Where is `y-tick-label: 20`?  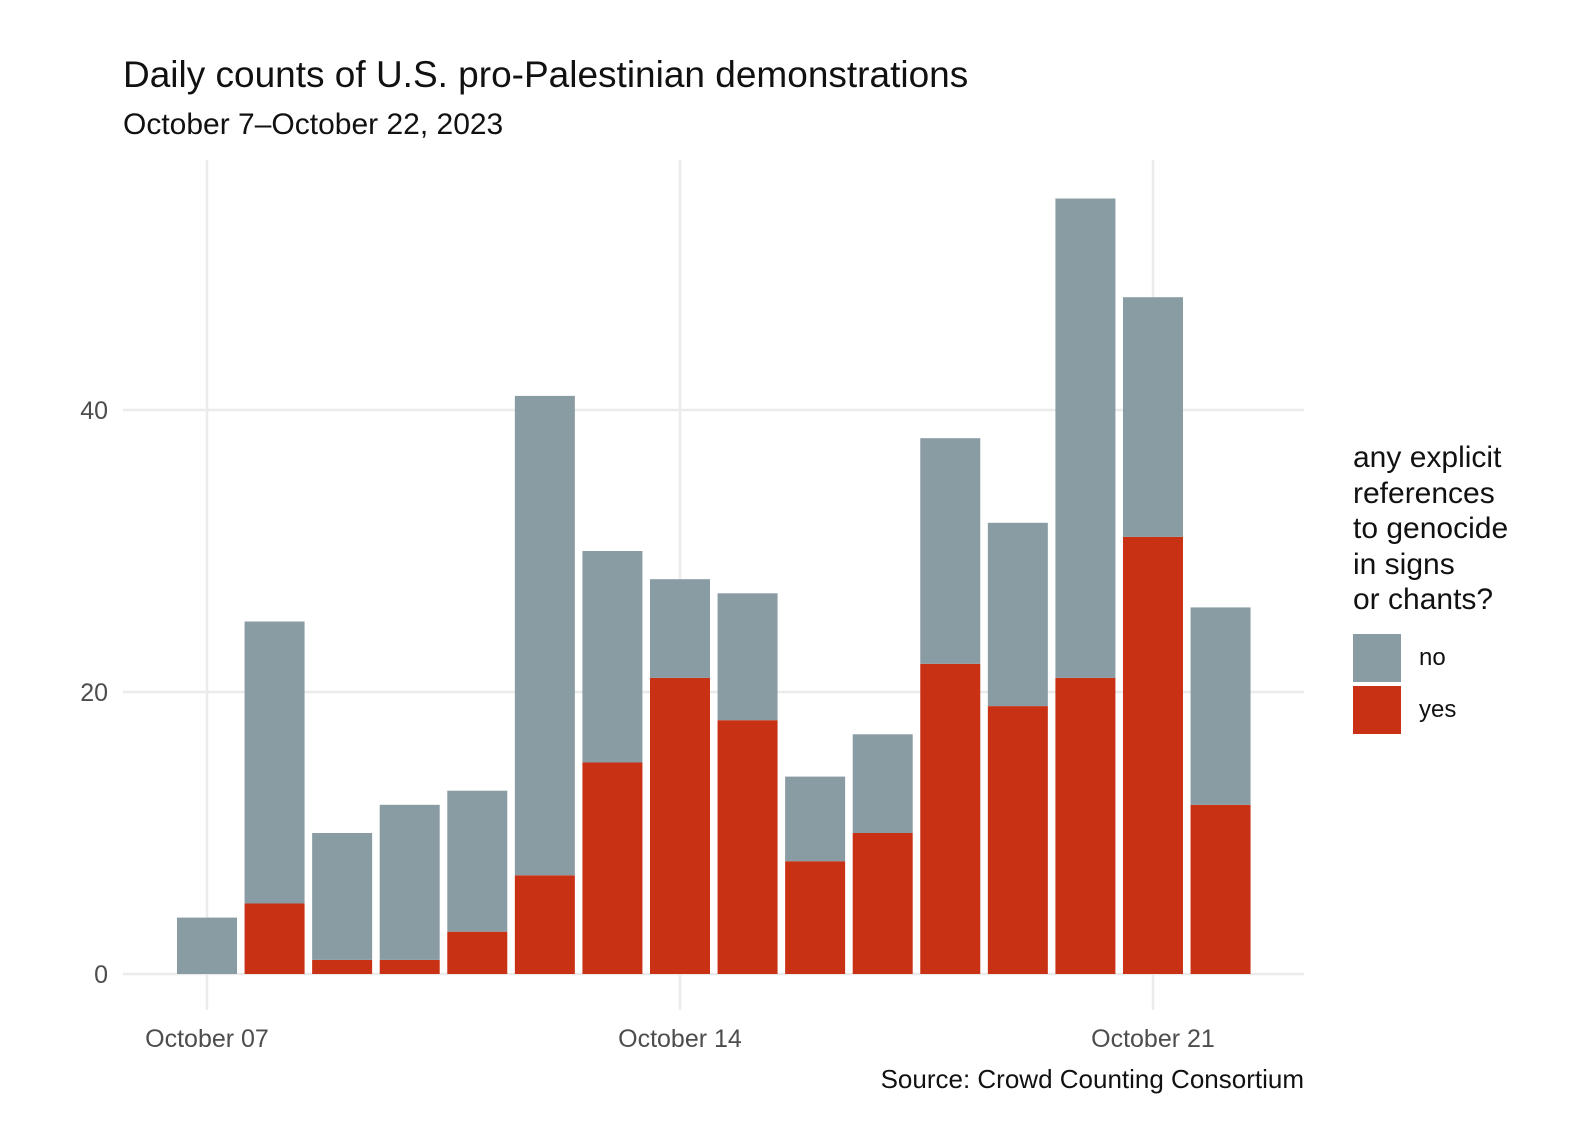
y-tick-label: 20 is located at coordinates (94, 693).